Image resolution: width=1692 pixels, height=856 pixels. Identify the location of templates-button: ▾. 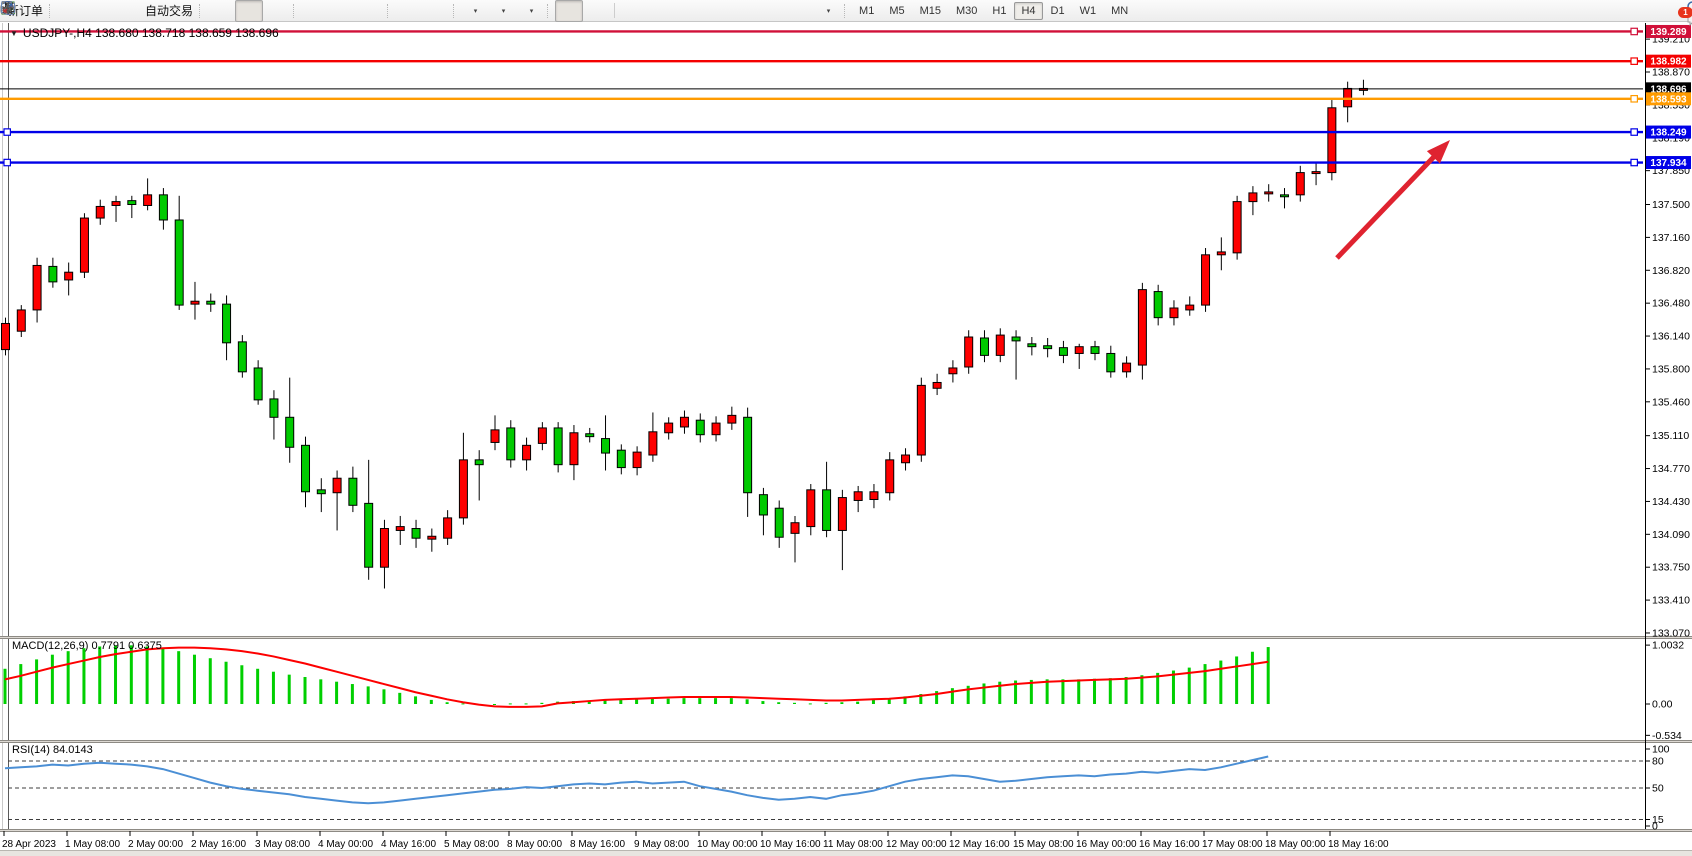
(245, 11).